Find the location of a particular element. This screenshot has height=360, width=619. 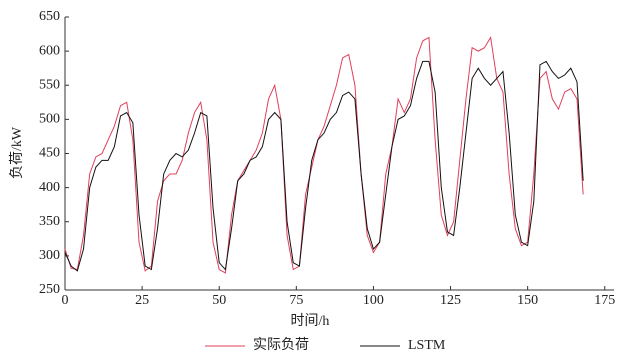

x-tick-label: 50 is located at coordinates (219, 300).